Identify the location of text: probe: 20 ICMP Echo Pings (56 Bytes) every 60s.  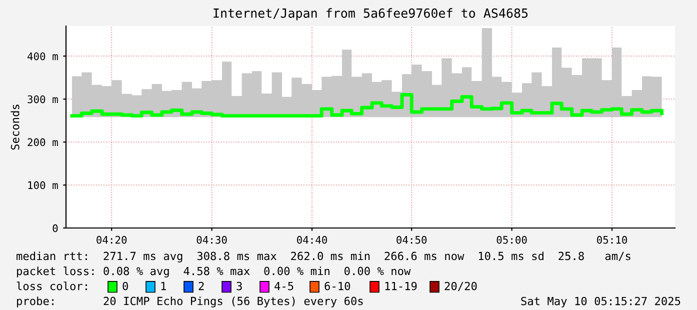
(190, 302).